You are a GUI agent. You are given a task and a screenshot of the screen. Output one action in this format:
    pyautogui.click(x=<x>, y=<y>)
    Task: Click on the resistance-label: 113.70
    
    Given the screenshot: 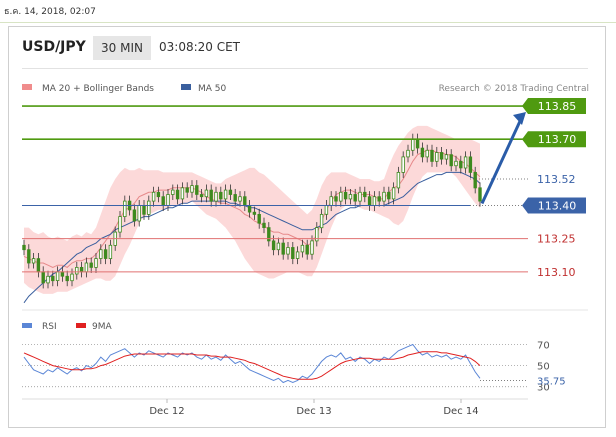 What is the action you would take?
    pyautogui.click(x=557, y=139)
    